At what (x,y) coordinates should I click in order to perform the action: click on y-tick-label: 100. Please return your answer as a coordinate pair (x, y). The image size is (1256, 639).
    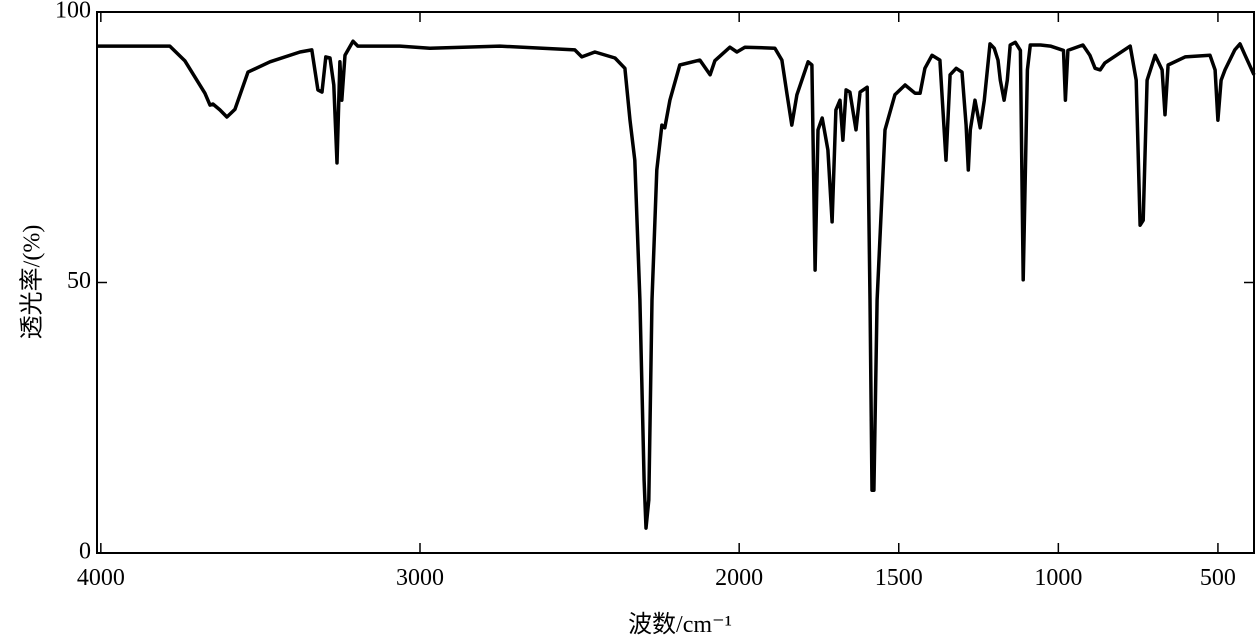
    Looking at the image, I should click on (73, 12).